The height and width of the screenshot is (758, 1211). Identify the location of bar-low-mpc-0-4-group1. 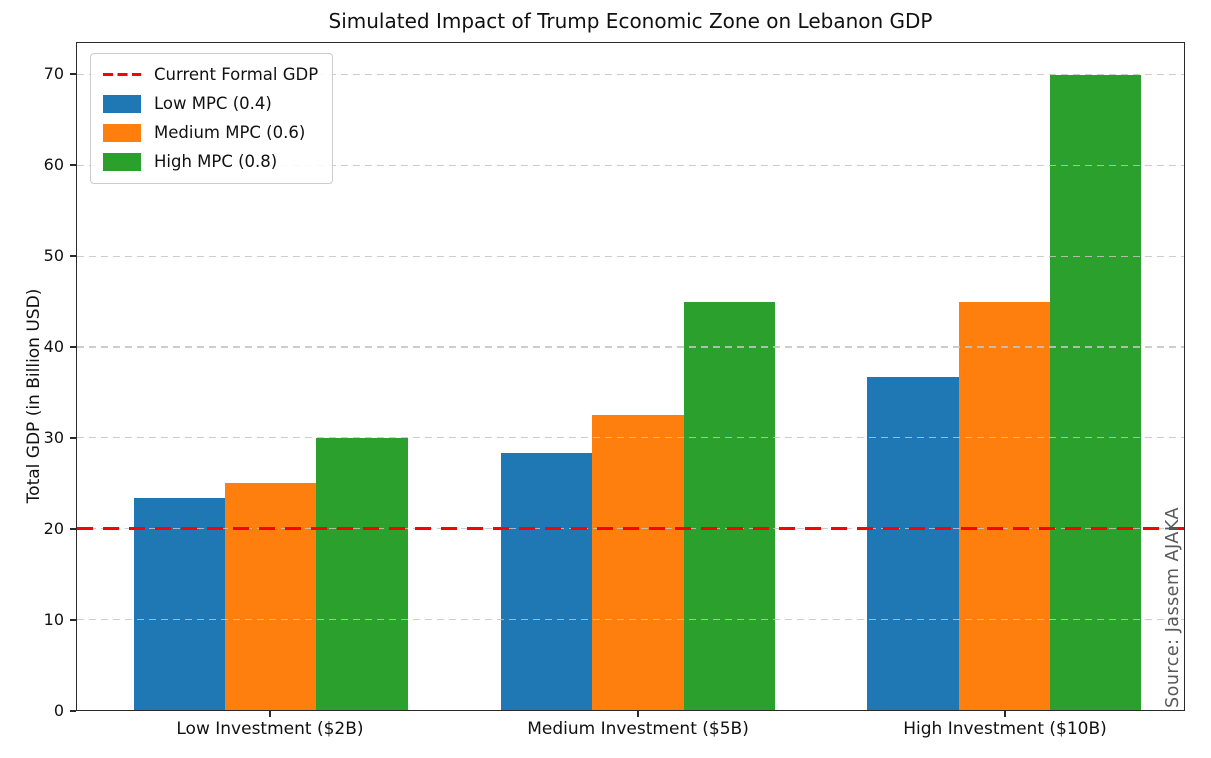
(179, 604).